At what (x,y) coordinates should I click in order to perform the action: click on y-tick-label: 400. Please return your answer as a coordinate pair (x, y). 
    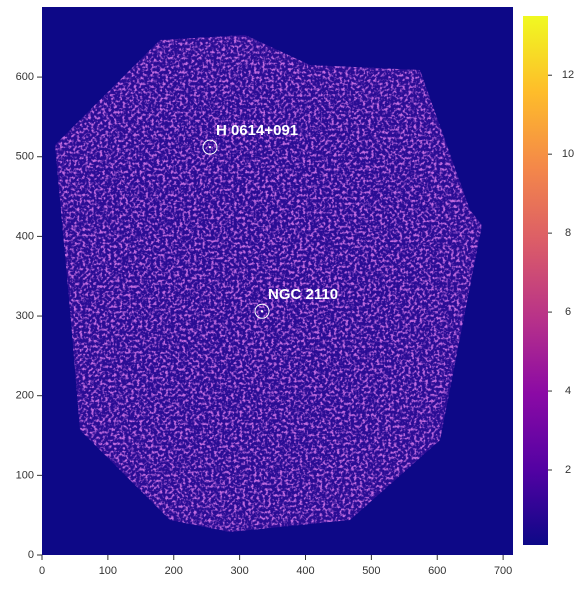
    Looking at the image, I should click on (25, 236).